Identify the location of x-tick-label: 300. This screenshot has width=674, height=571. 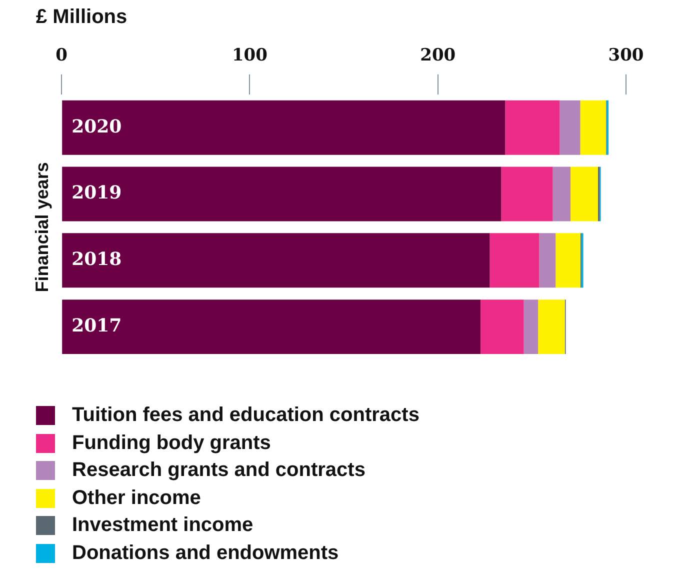
(626, 56).